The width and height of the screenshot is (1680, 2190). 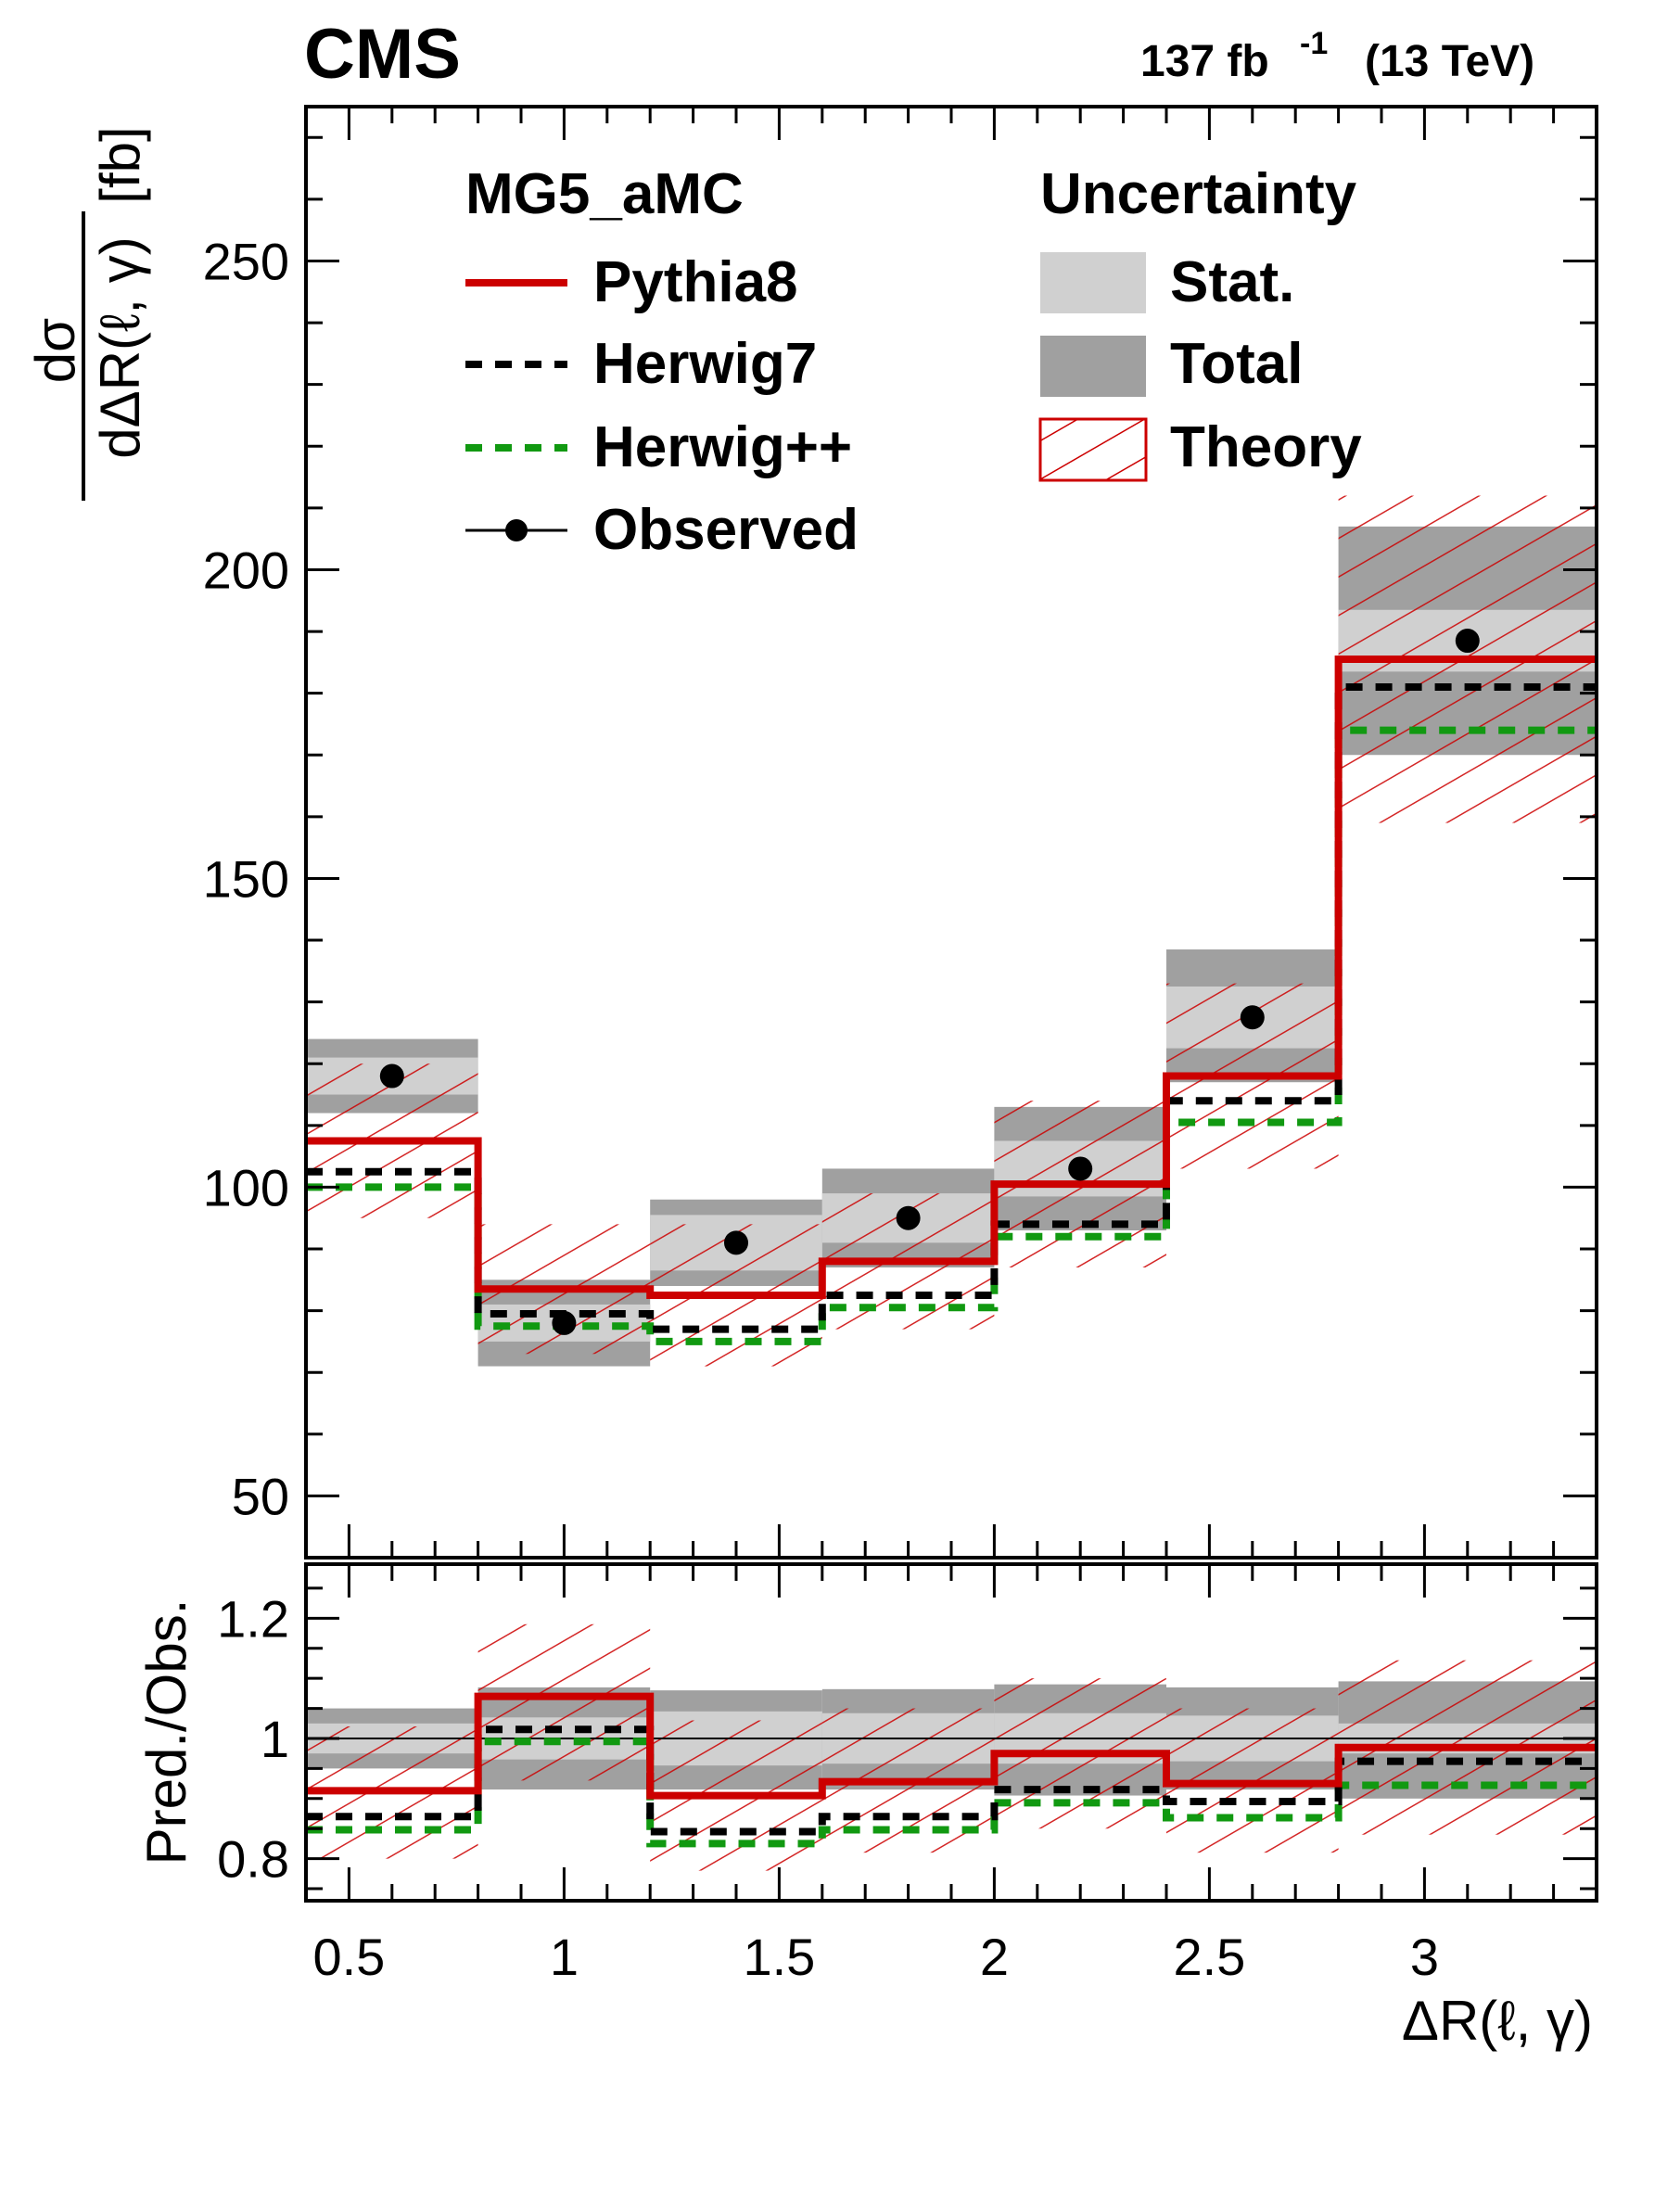 What do you see at coordinates (726, 530) in the screenshot?
I see `legend-observed-label: Observed` at bounding box center [726, 530].